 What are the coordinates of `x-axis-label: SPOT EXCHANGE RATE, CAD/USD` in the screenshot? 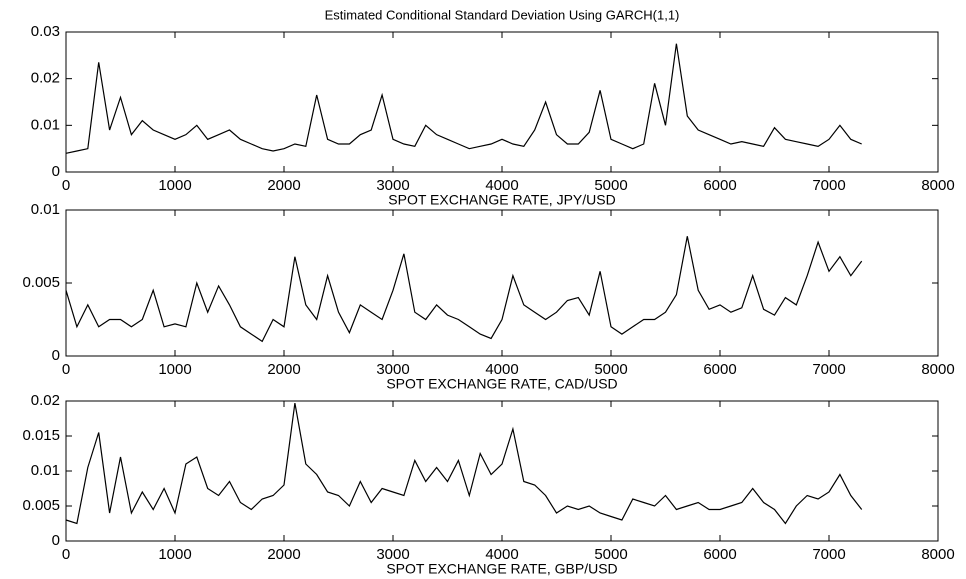 It's located at (501, 384).